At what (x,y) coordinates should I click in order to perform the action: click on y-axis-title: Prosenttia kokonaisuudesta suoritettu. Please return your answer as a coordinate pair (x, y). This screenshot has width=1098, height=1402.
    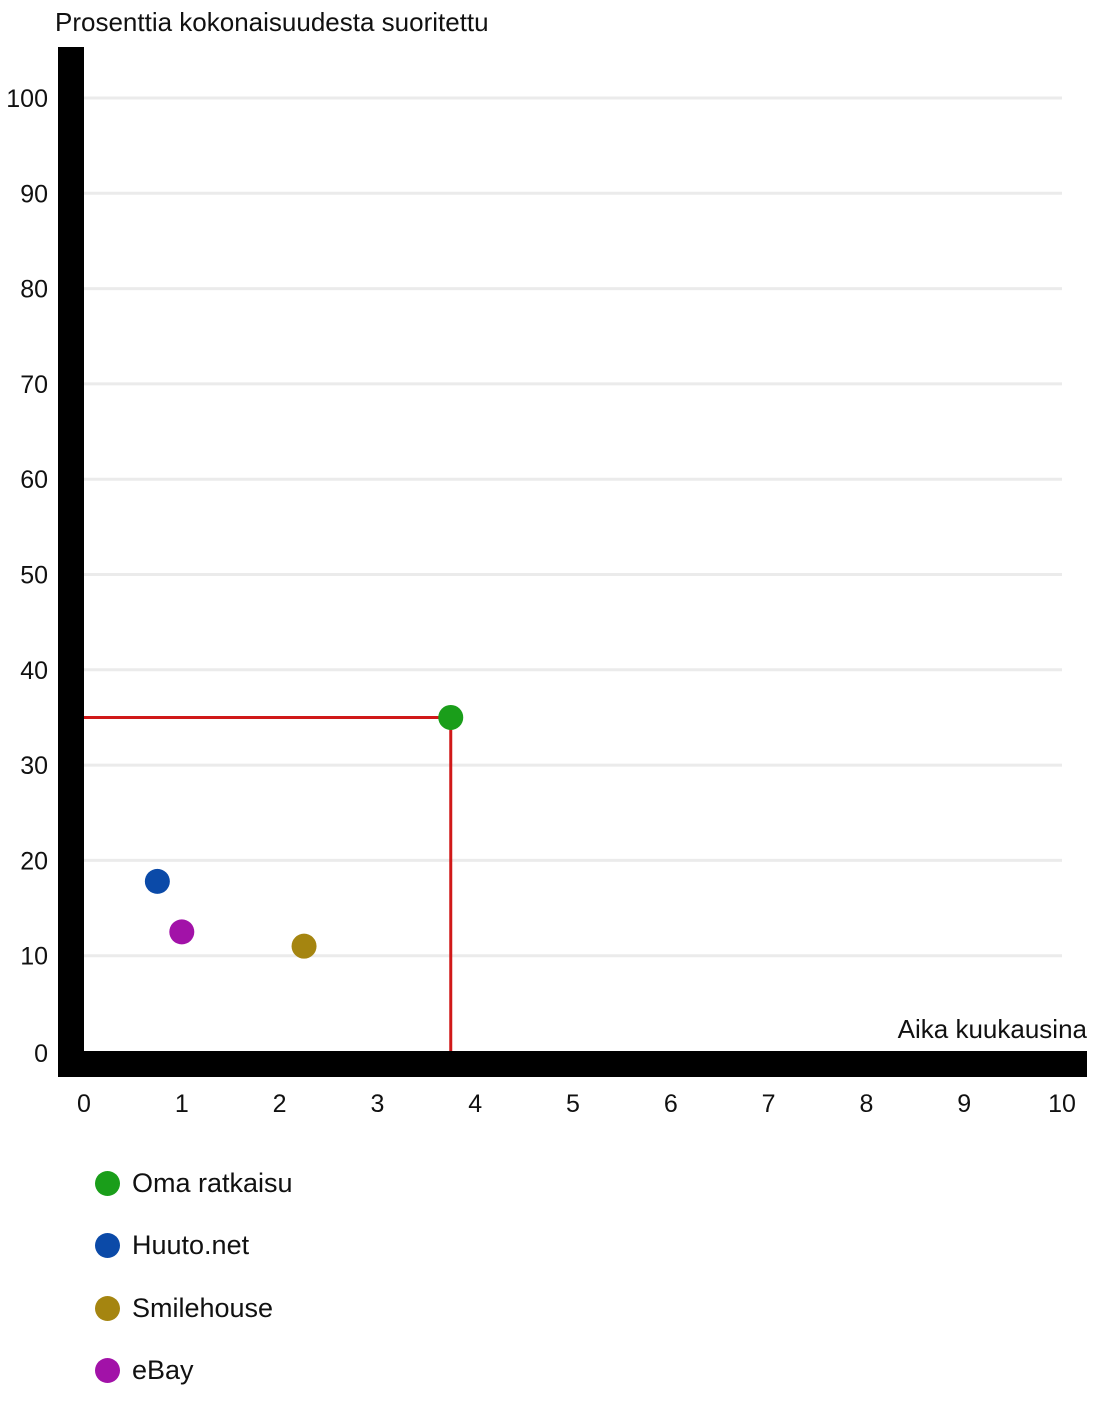
    Looking at the image, I should click on (272, 22).